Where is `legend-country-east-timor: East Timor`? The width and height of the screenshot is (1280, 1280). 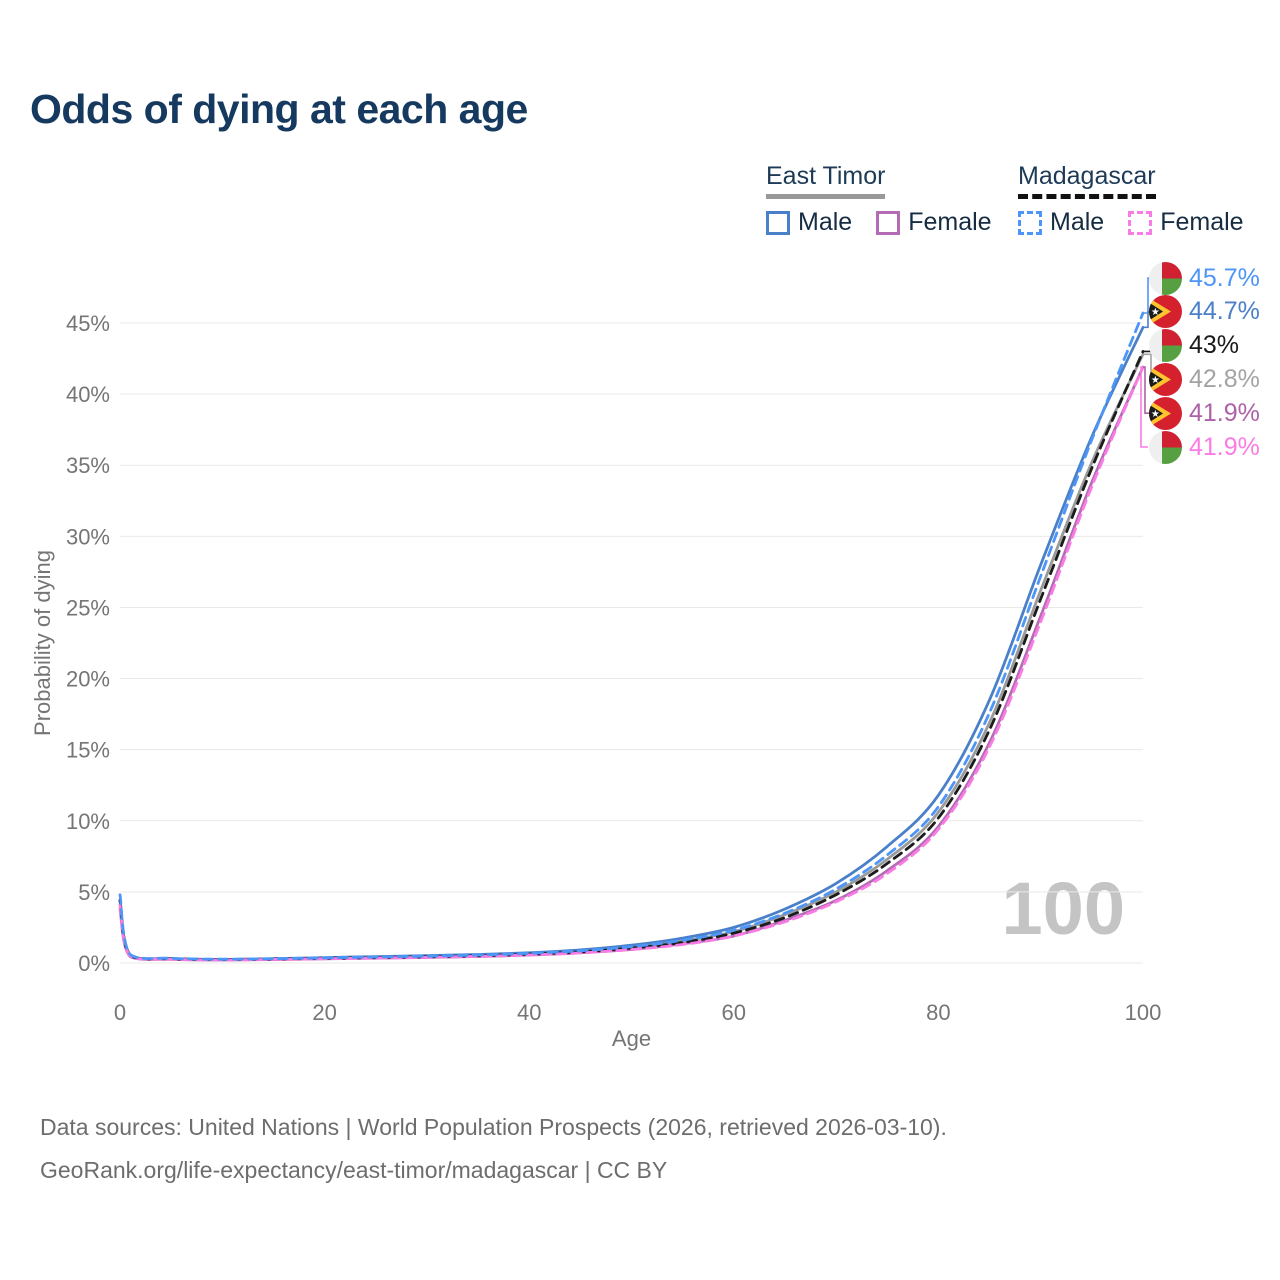 legend-country-east-timor: East Timor is located at coordinates (826, 180).